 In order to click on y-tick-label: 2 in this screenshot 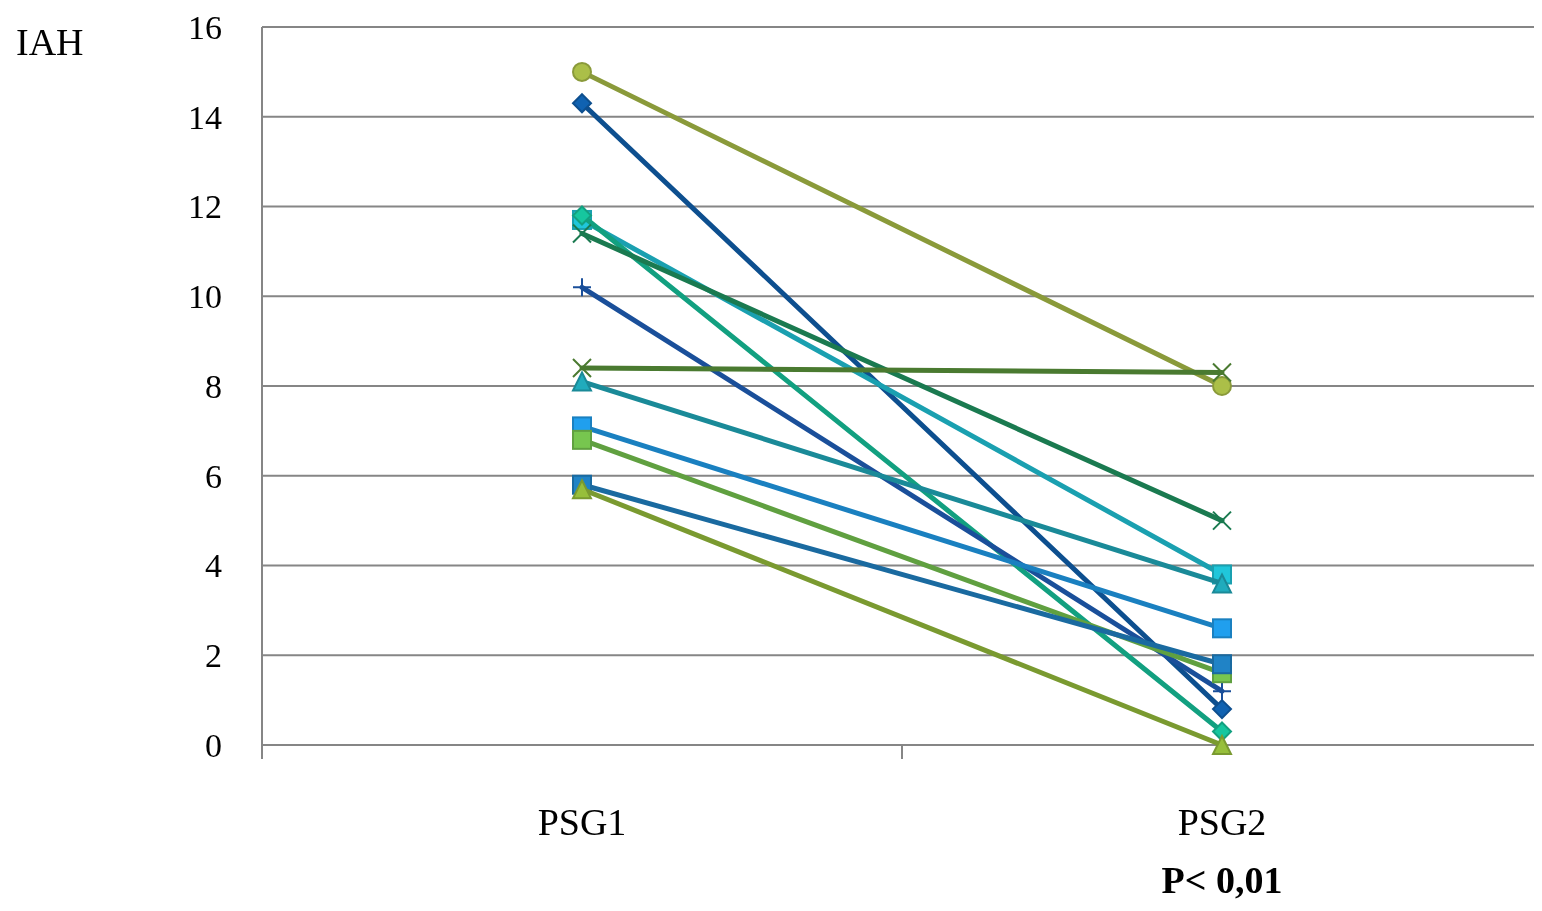, I will do `click(213, 656)`.